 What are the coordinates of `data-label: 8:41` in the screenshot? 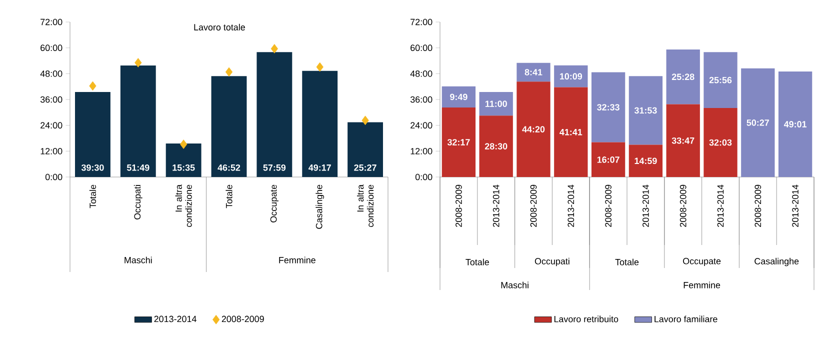 It's located at (533, 72).